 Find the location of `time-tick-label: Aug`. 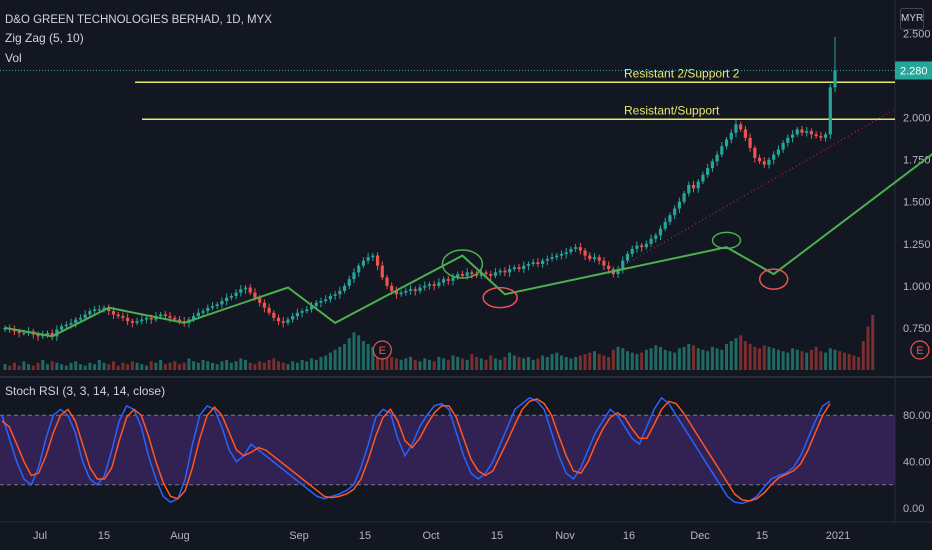

time-tick-label: Aug is located at coordinates (180, 536).